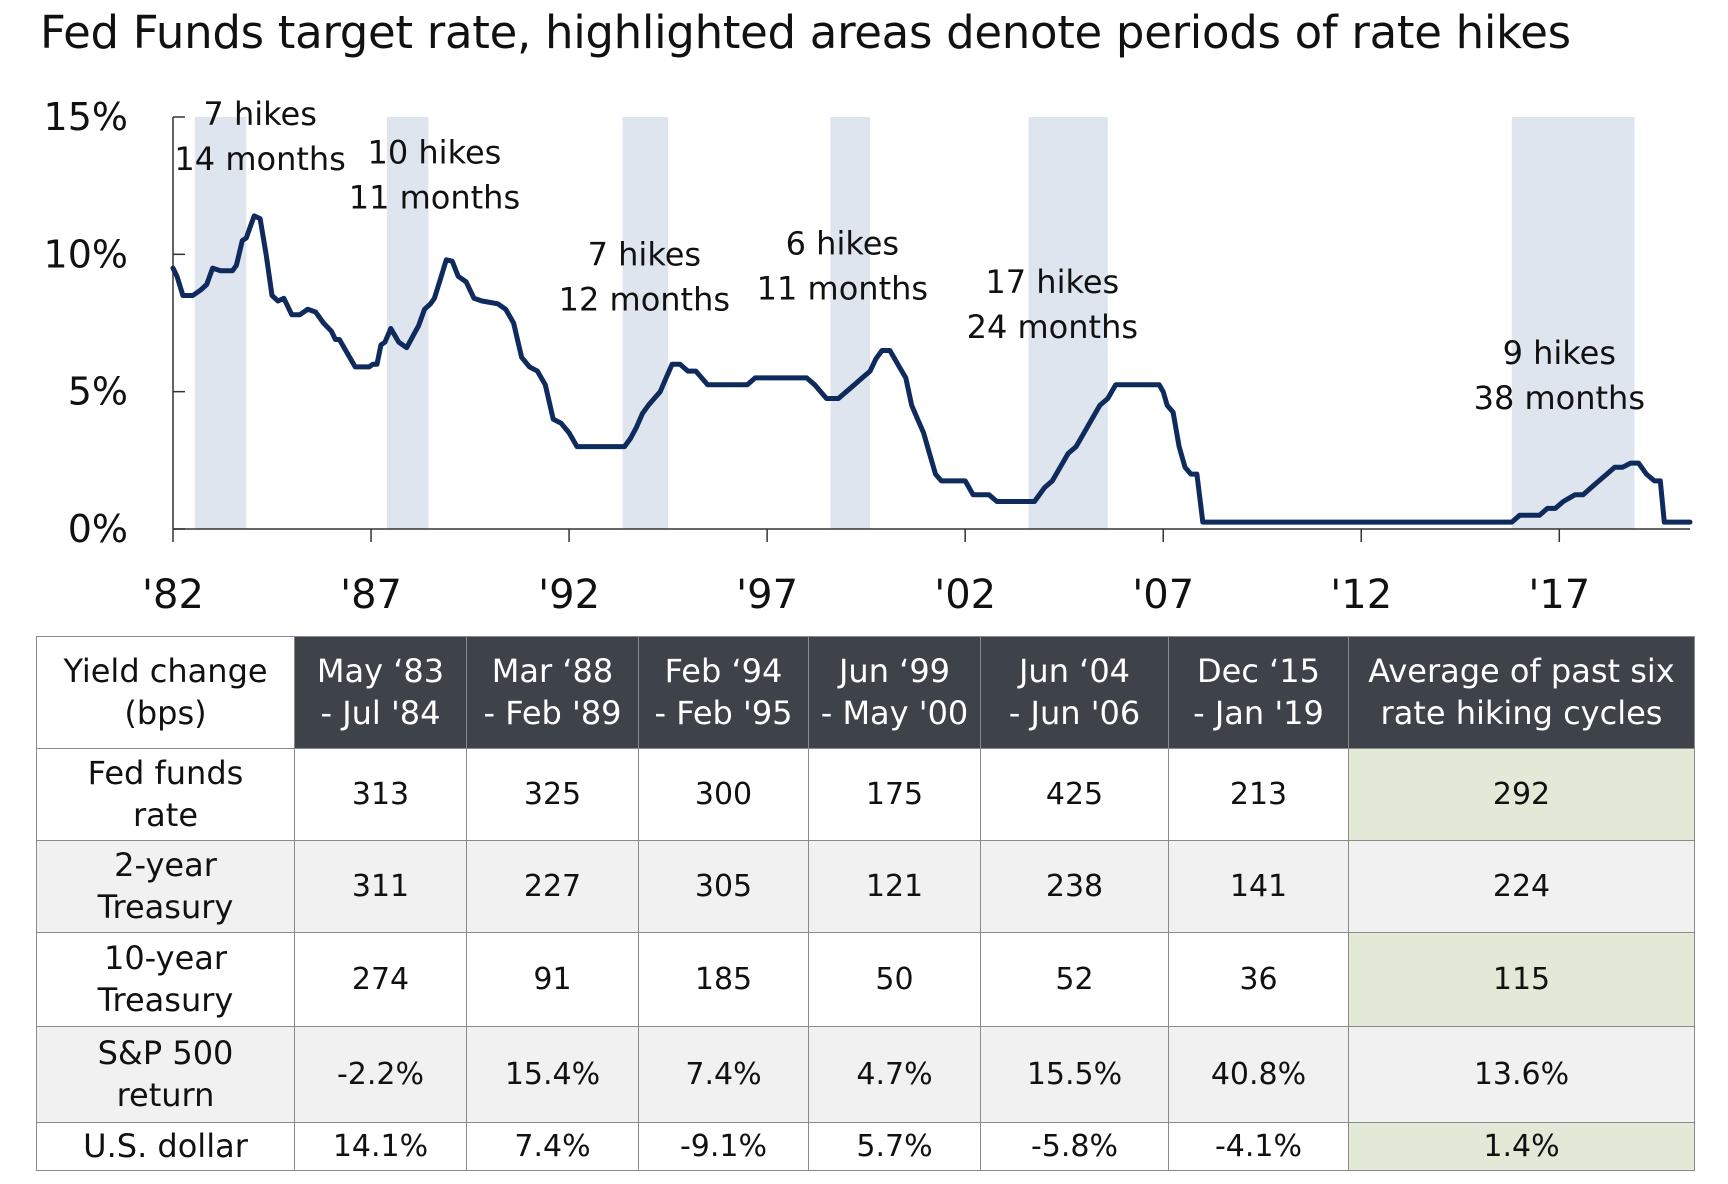 The height and width of the screenshot is (1184, 1728). What do you see at coordinates (1074, 1146) in the screenshot?
I see `table-cell: -5.8%` at bounding box center [1074, 1146].